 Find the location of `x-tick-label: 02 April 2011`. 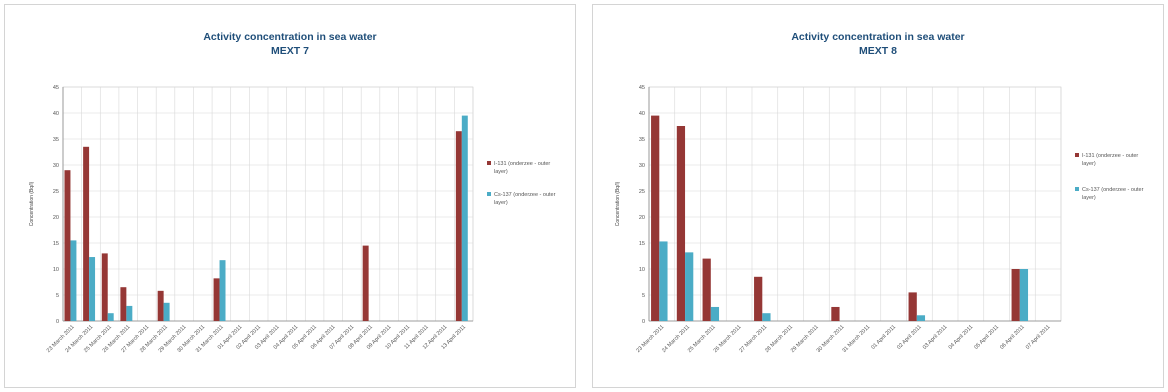

x-tick-label: 02 April 2011 is located at coordinates (909, 337).